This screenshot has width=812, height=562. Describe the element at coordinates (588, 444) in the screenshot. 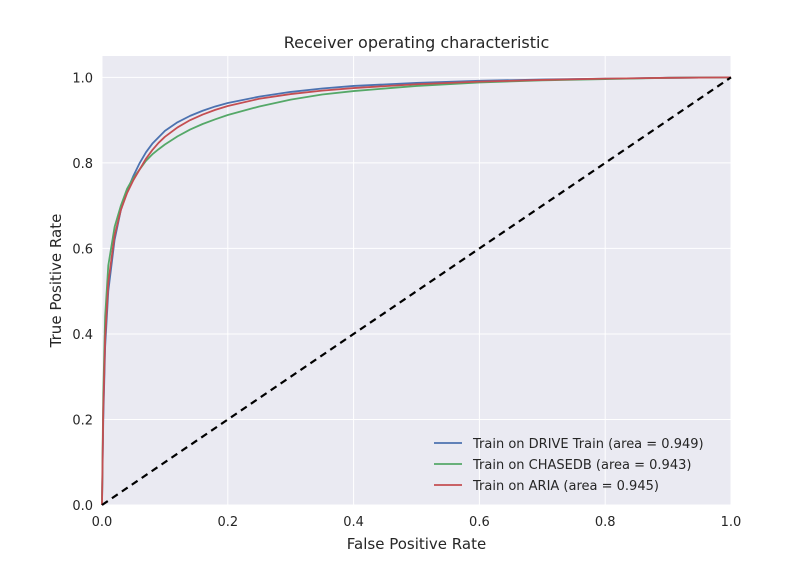

I see `legend-label: Train on DRIVE Train (area = 0.949)` at that location.